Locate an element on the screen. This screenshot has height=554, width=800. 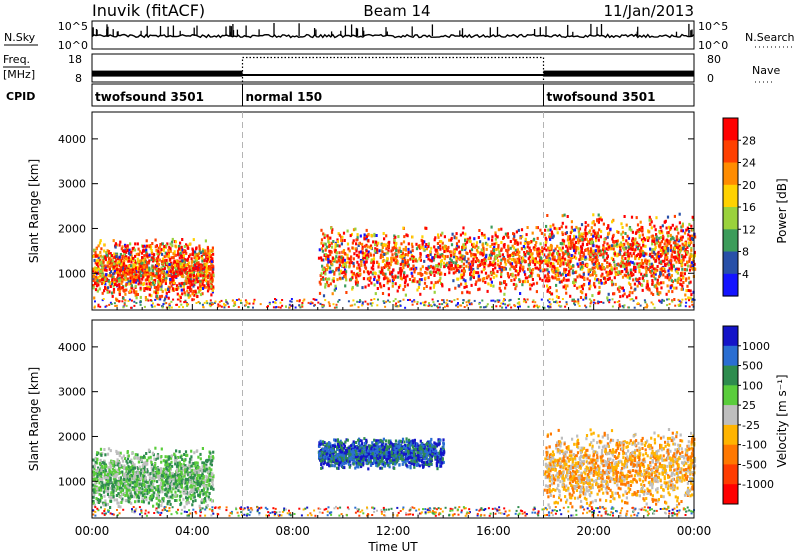
y-tick-label: 2000 is located at coordinates (72, 228).